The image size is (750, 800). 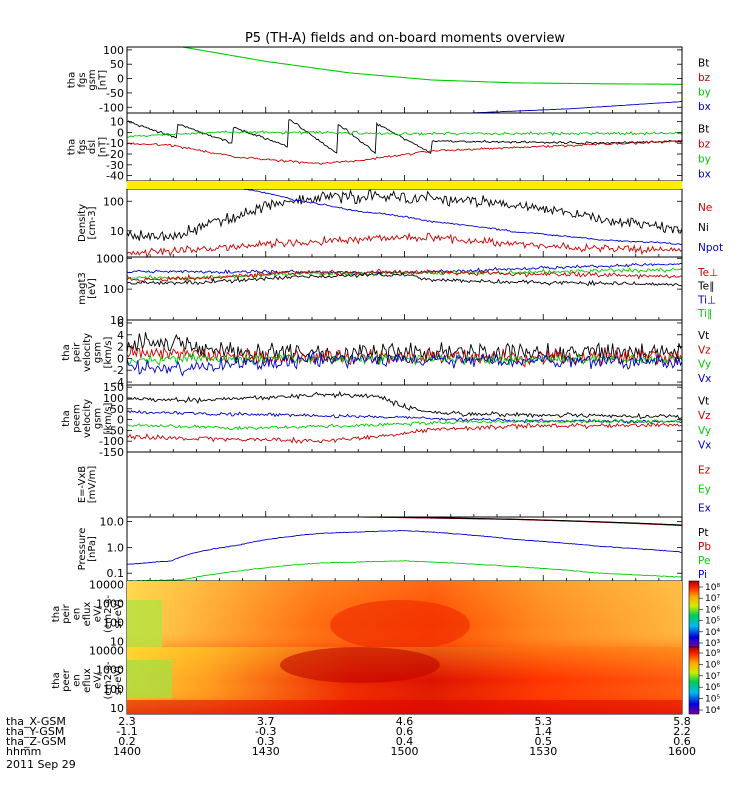 What do you see at coordinates (704, 416) in the screenshot?
I see `legend-peem-velocity: Vz` at bounding box center [704, 416].